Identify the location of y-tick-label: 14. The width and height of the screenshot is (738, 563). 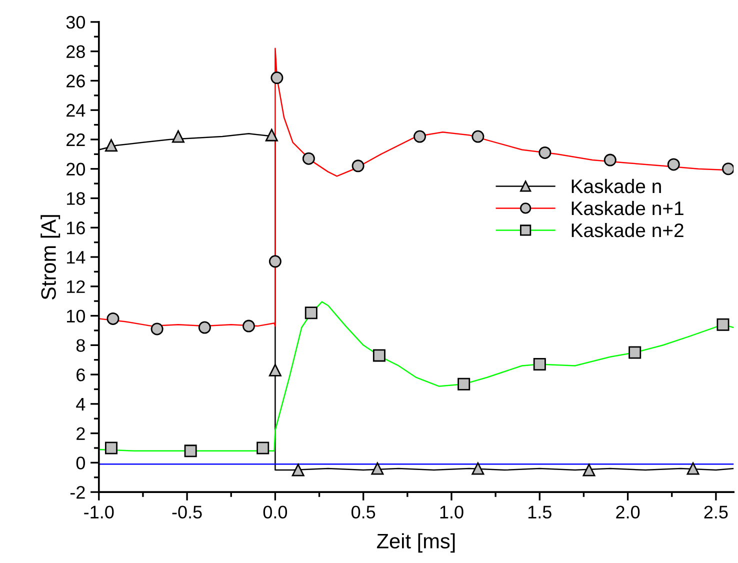
(76, 257).